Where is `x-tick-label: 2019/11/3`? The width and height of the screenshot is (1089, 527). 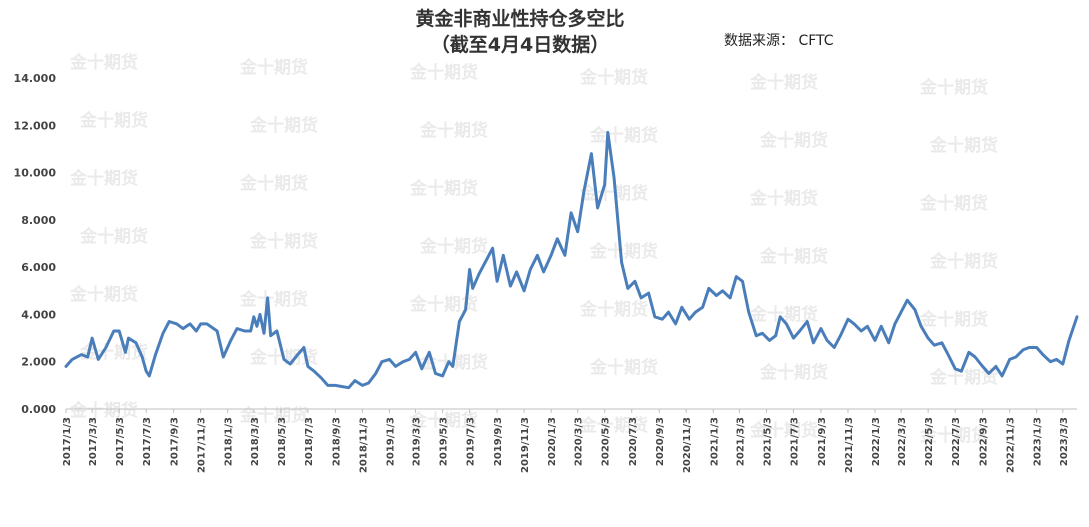 x-tick-label: 2019/11/3 is located at coordinates (525, 445).